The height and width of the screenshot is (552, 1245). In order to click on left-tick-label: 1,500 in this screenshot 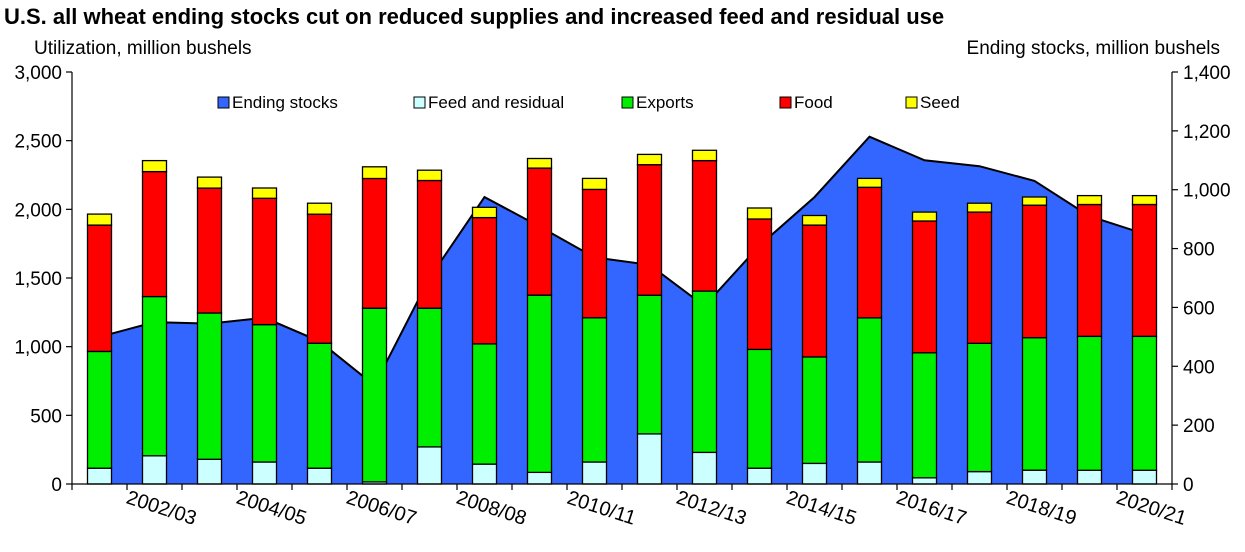, I will do `click(38, 279)`.